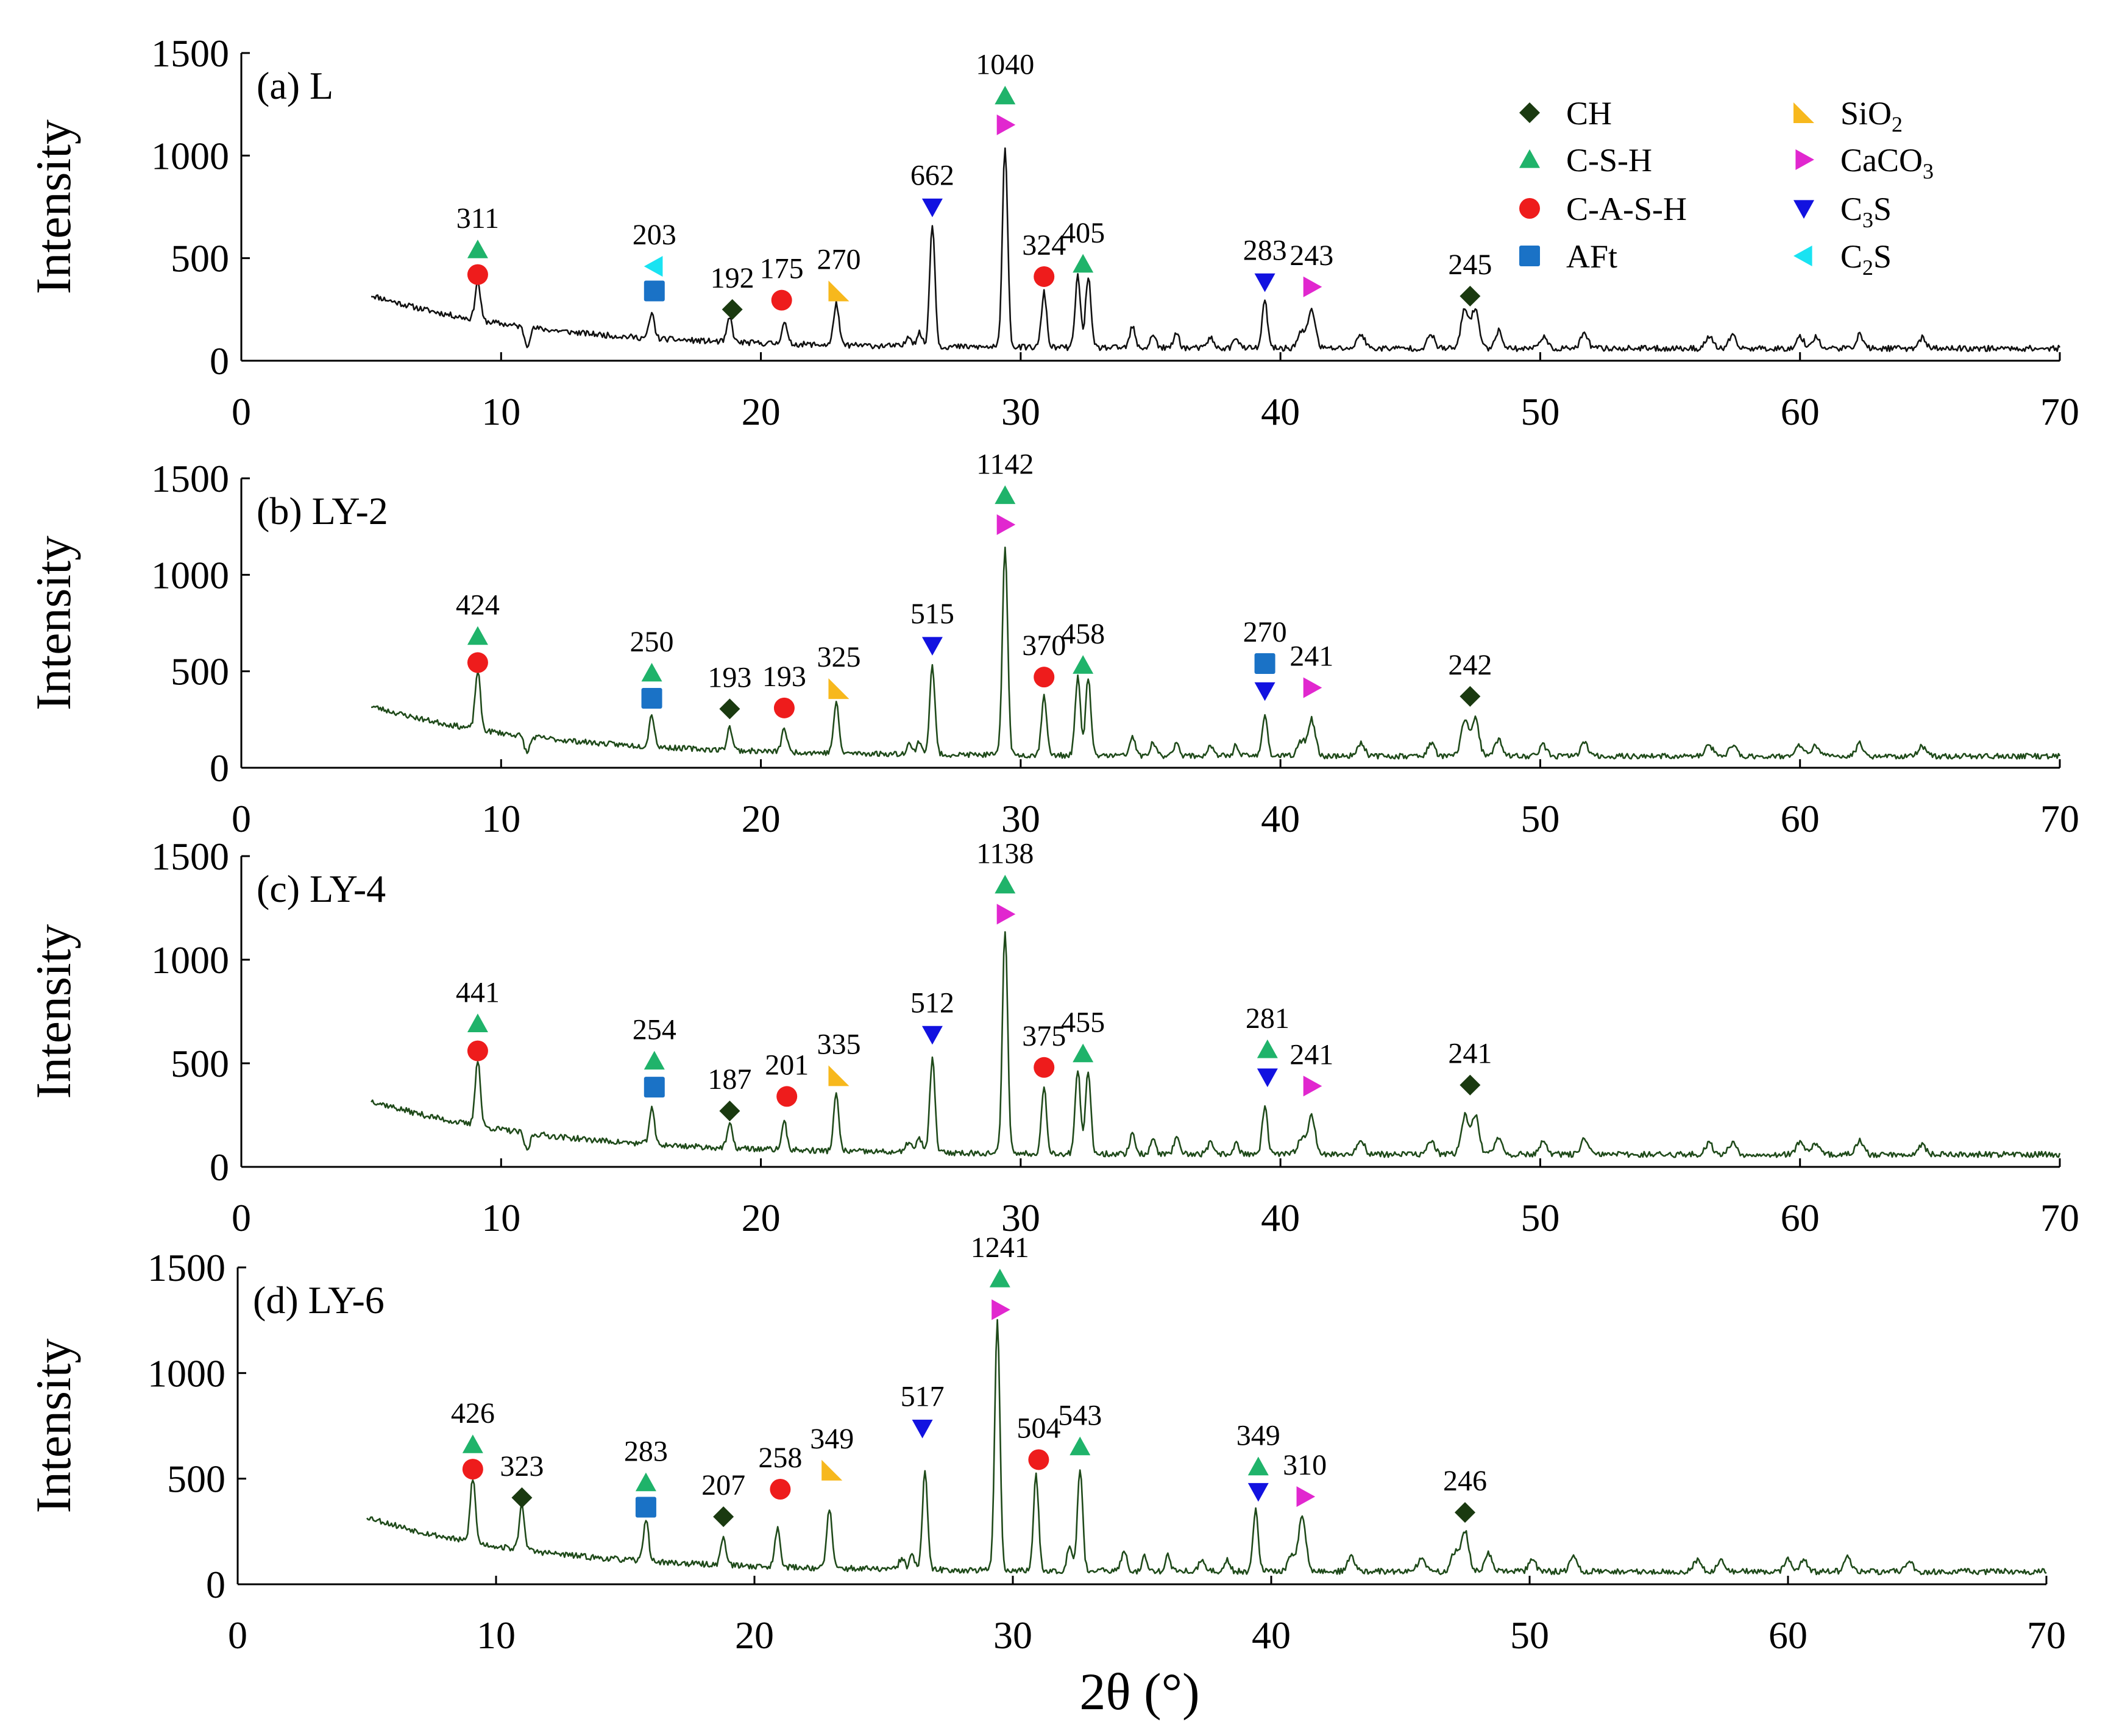  I want to click on peak-annotation: 335, so click(838, 1057).